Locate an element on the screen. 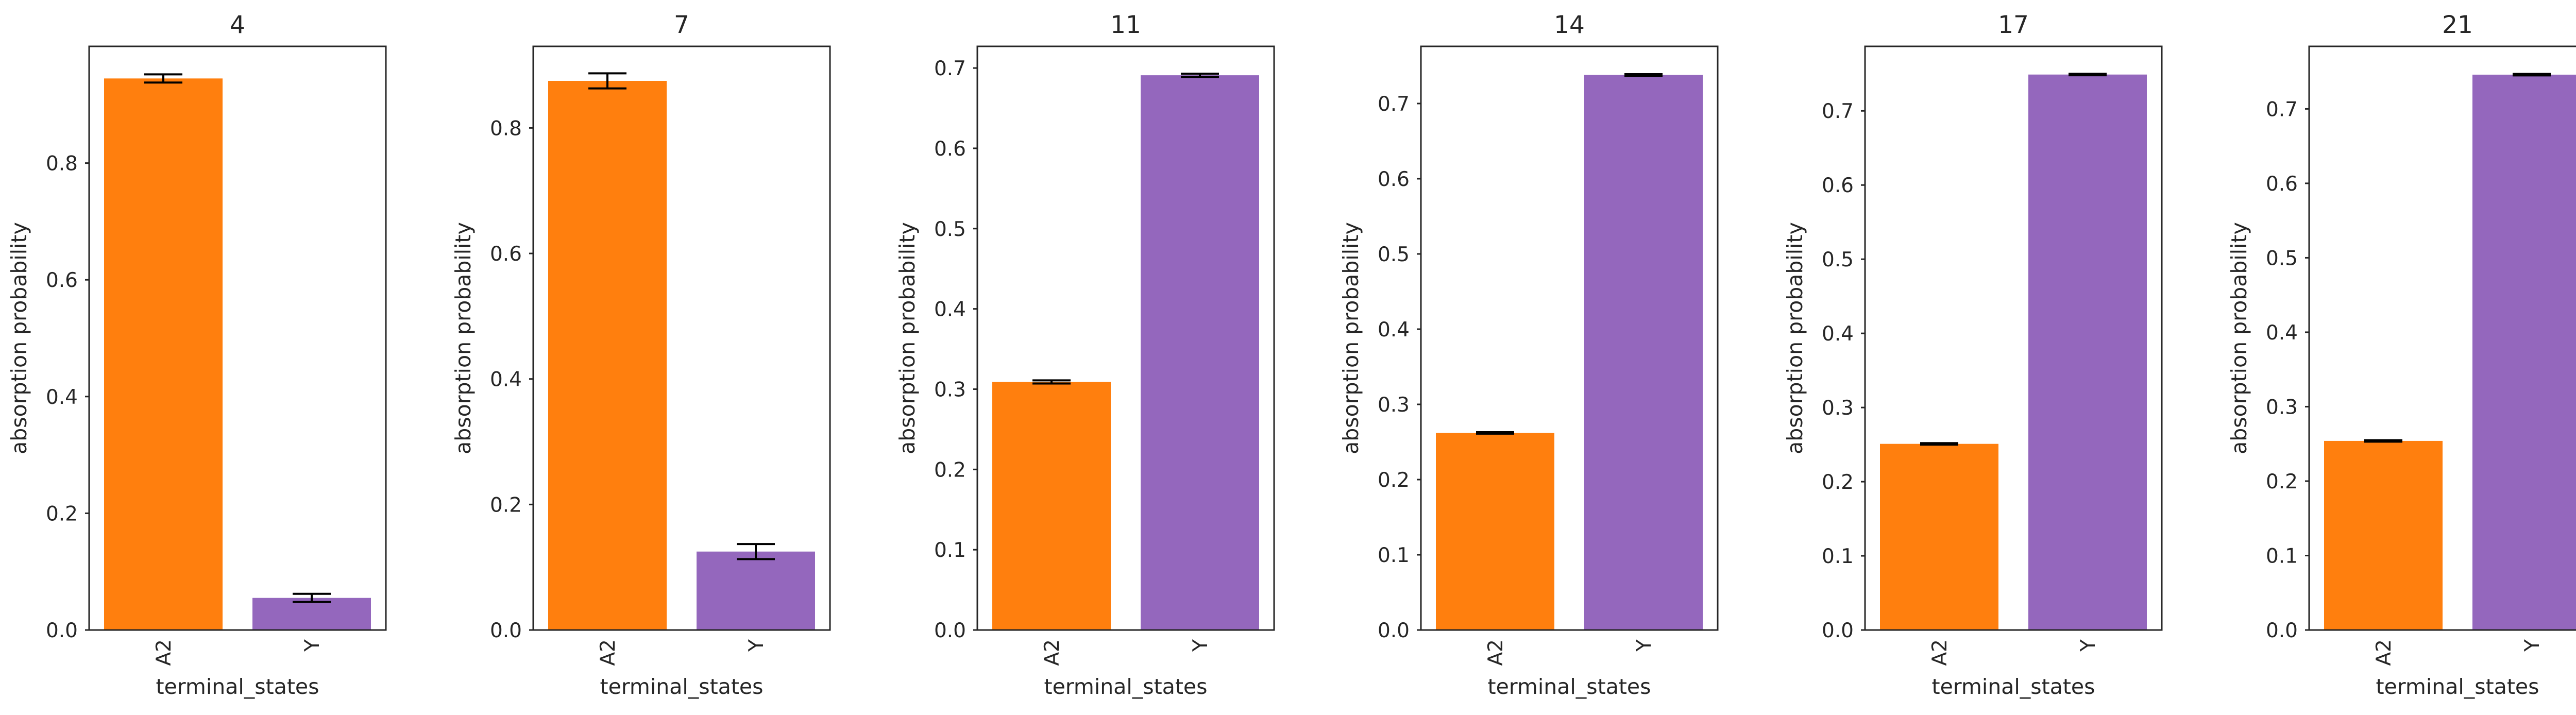  y-tick-label: 0.8 is located at coordinates (62, 164).